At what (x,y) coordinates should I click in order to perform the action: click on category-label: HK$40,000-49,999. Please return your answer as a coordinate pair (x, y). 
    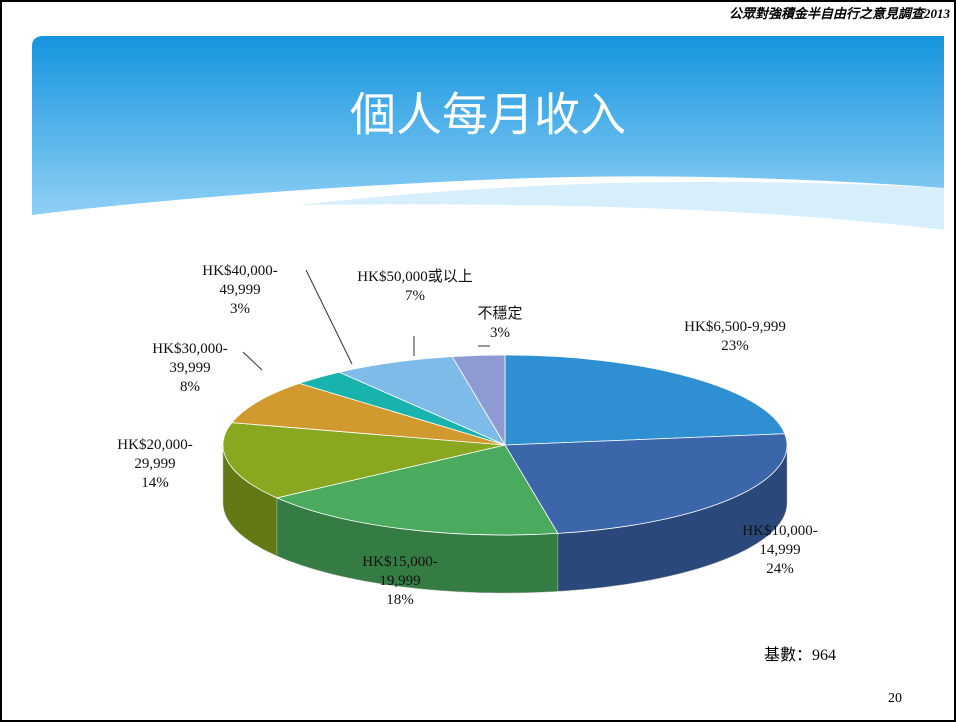
    Looking at the image, I should click on (240, 280).